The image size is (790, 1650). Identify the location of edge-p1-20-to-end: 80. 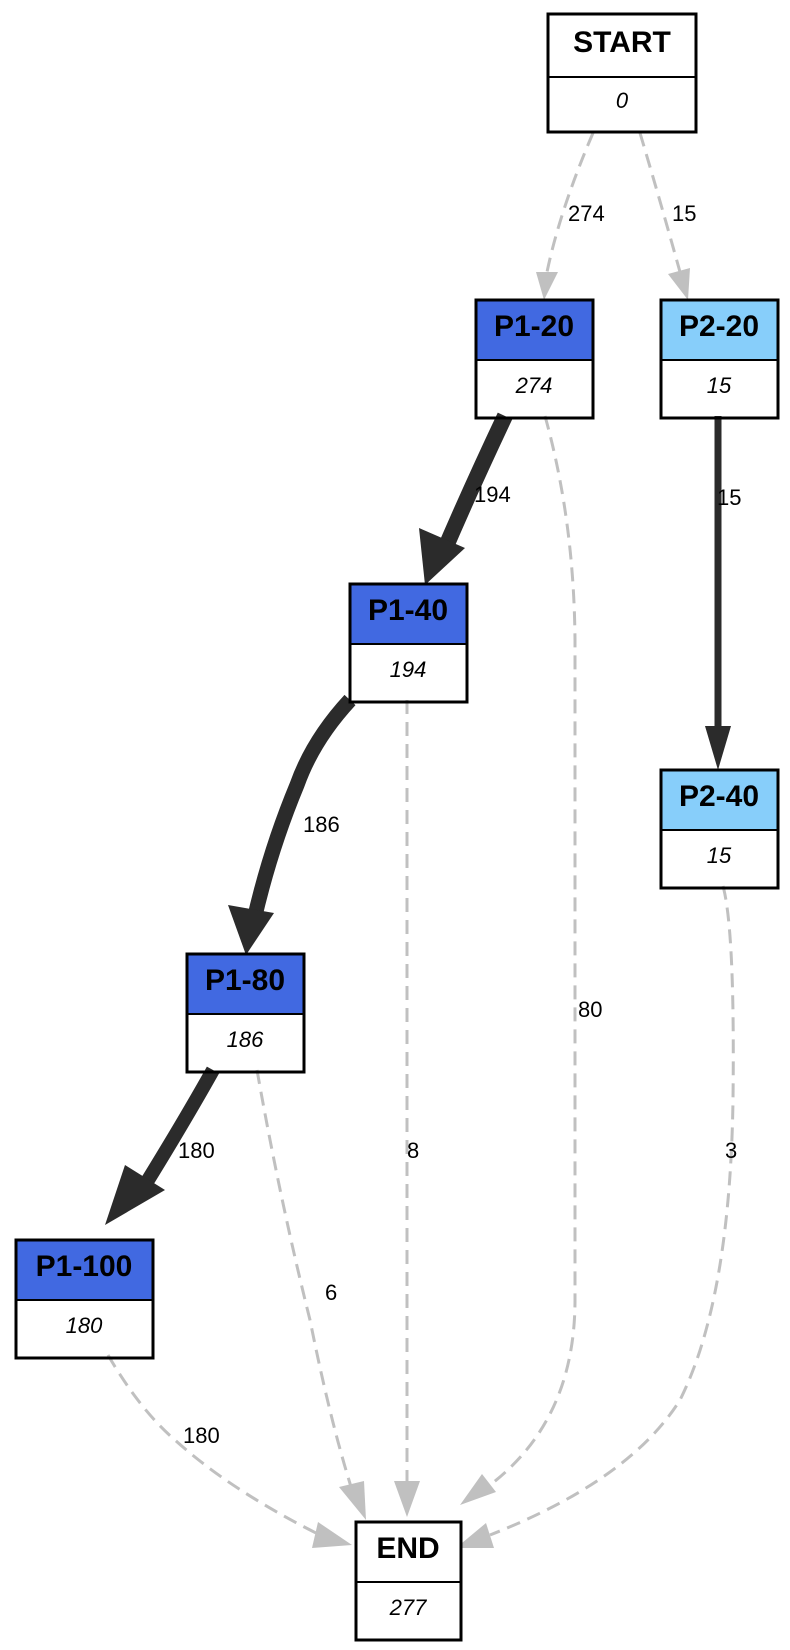
(531, 960).